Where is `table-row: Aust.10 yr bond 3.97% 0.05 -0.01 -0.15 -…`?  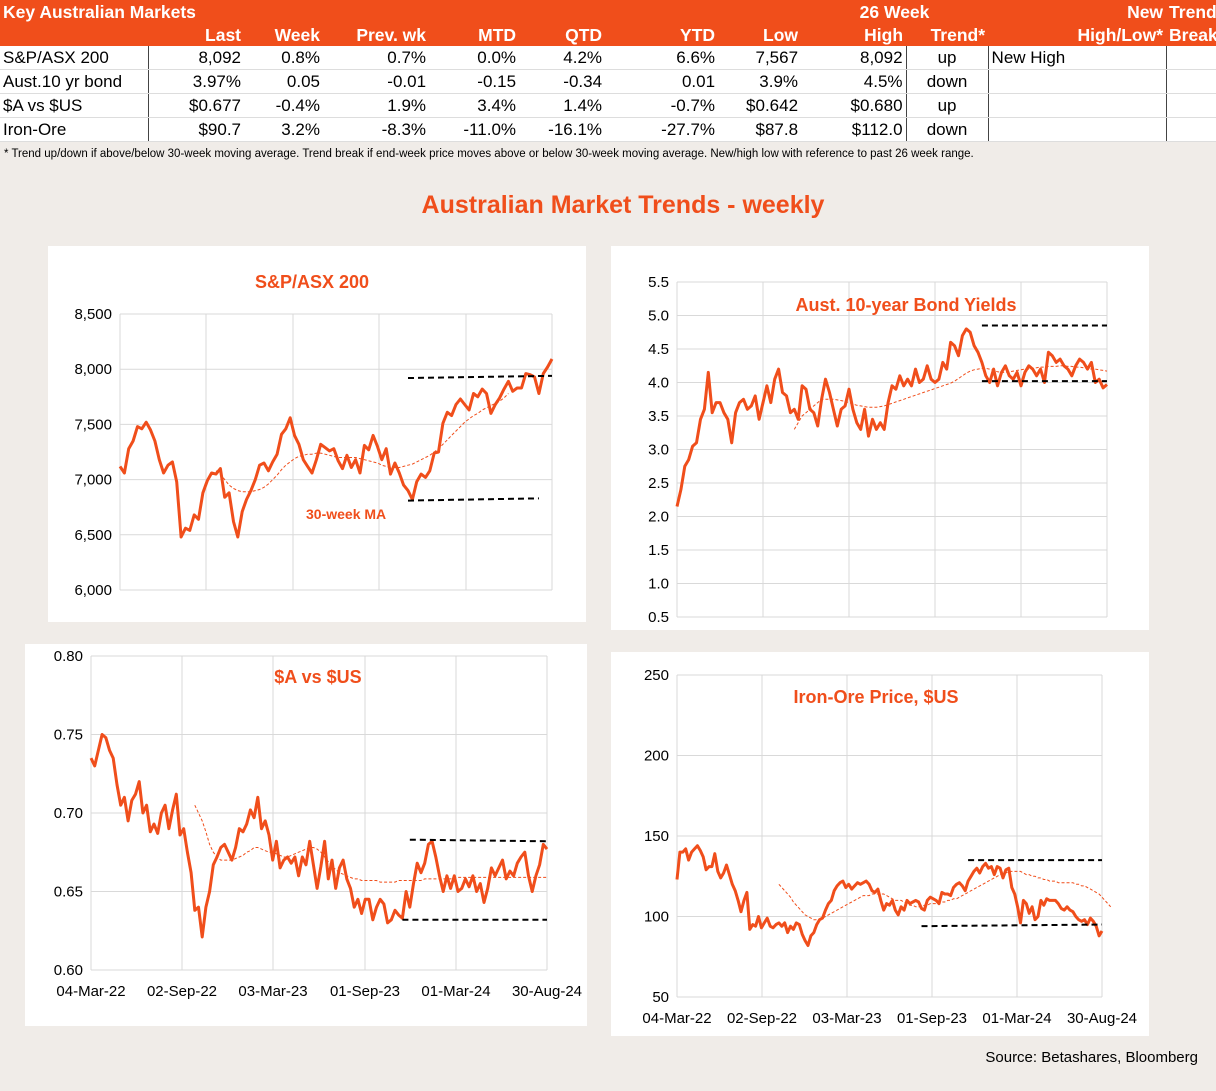
table-row: Aust.10 yr bond 3.97% 0.05 -0.01 -0.15 -… is located at coordinates (608, 81).